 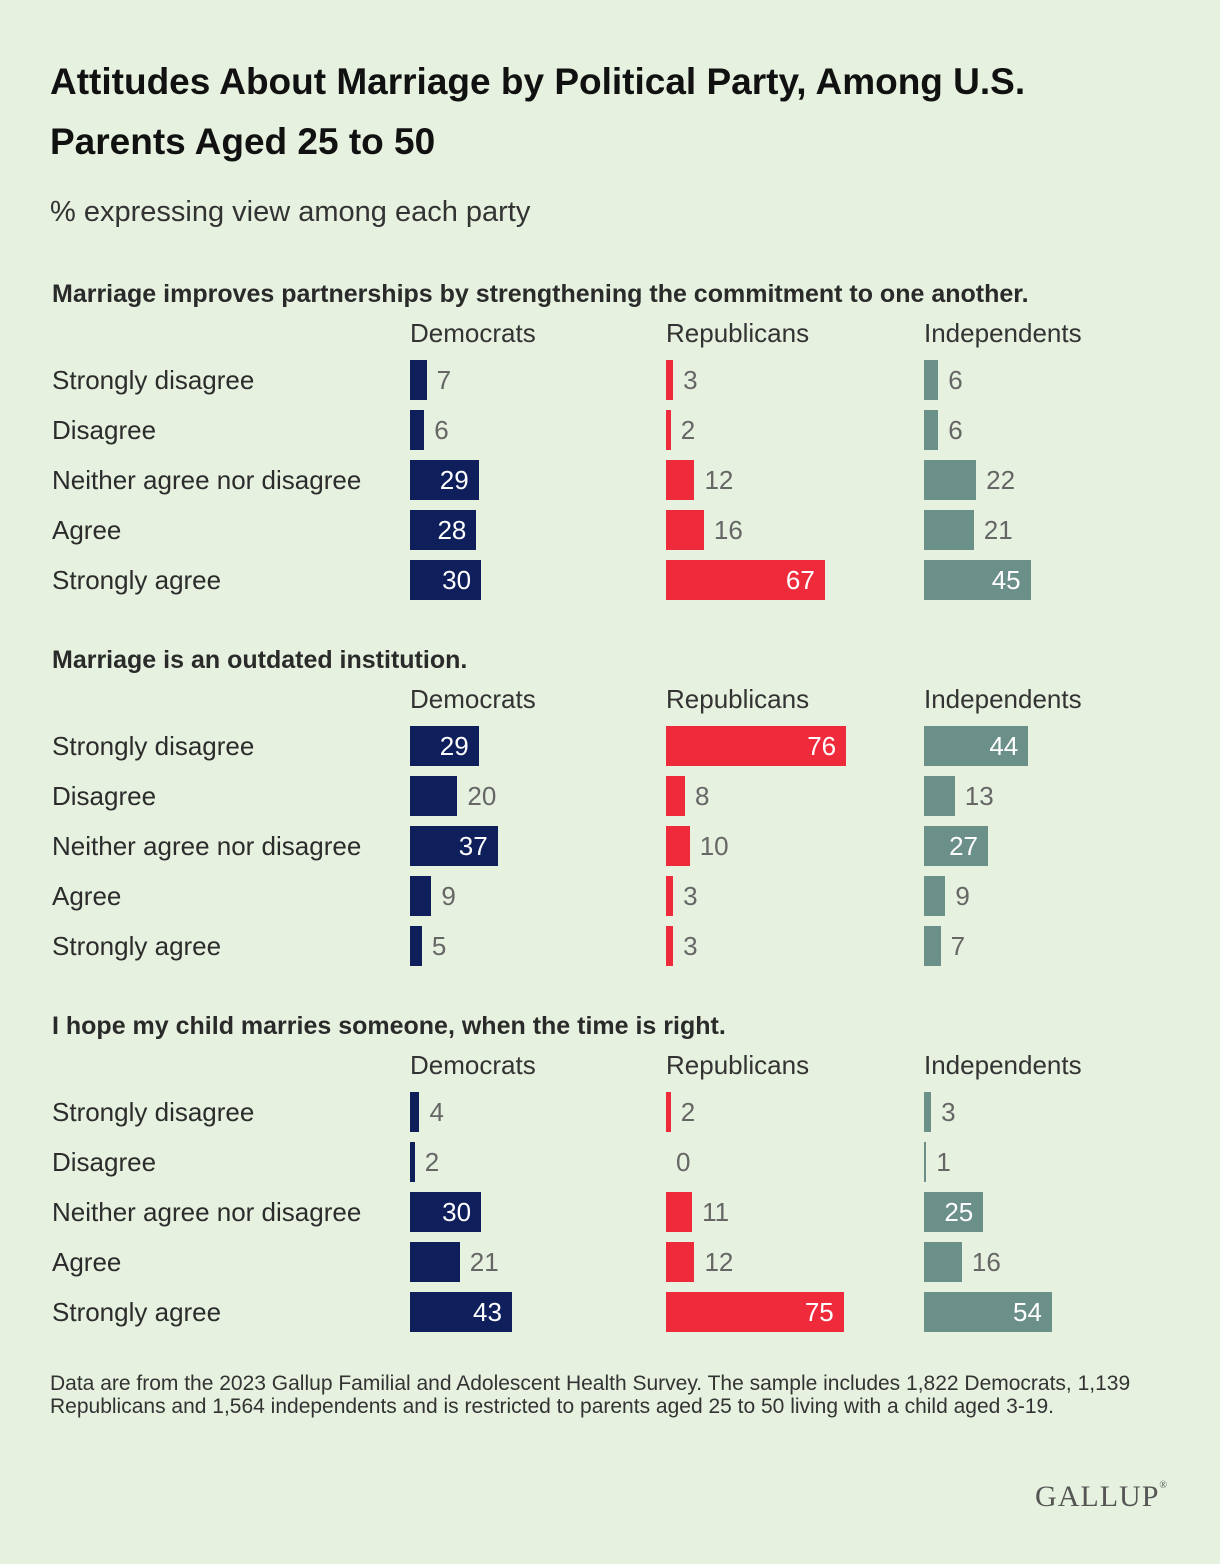 I want to click on data-label-independents: 54, so click(x=1027, y=1312).